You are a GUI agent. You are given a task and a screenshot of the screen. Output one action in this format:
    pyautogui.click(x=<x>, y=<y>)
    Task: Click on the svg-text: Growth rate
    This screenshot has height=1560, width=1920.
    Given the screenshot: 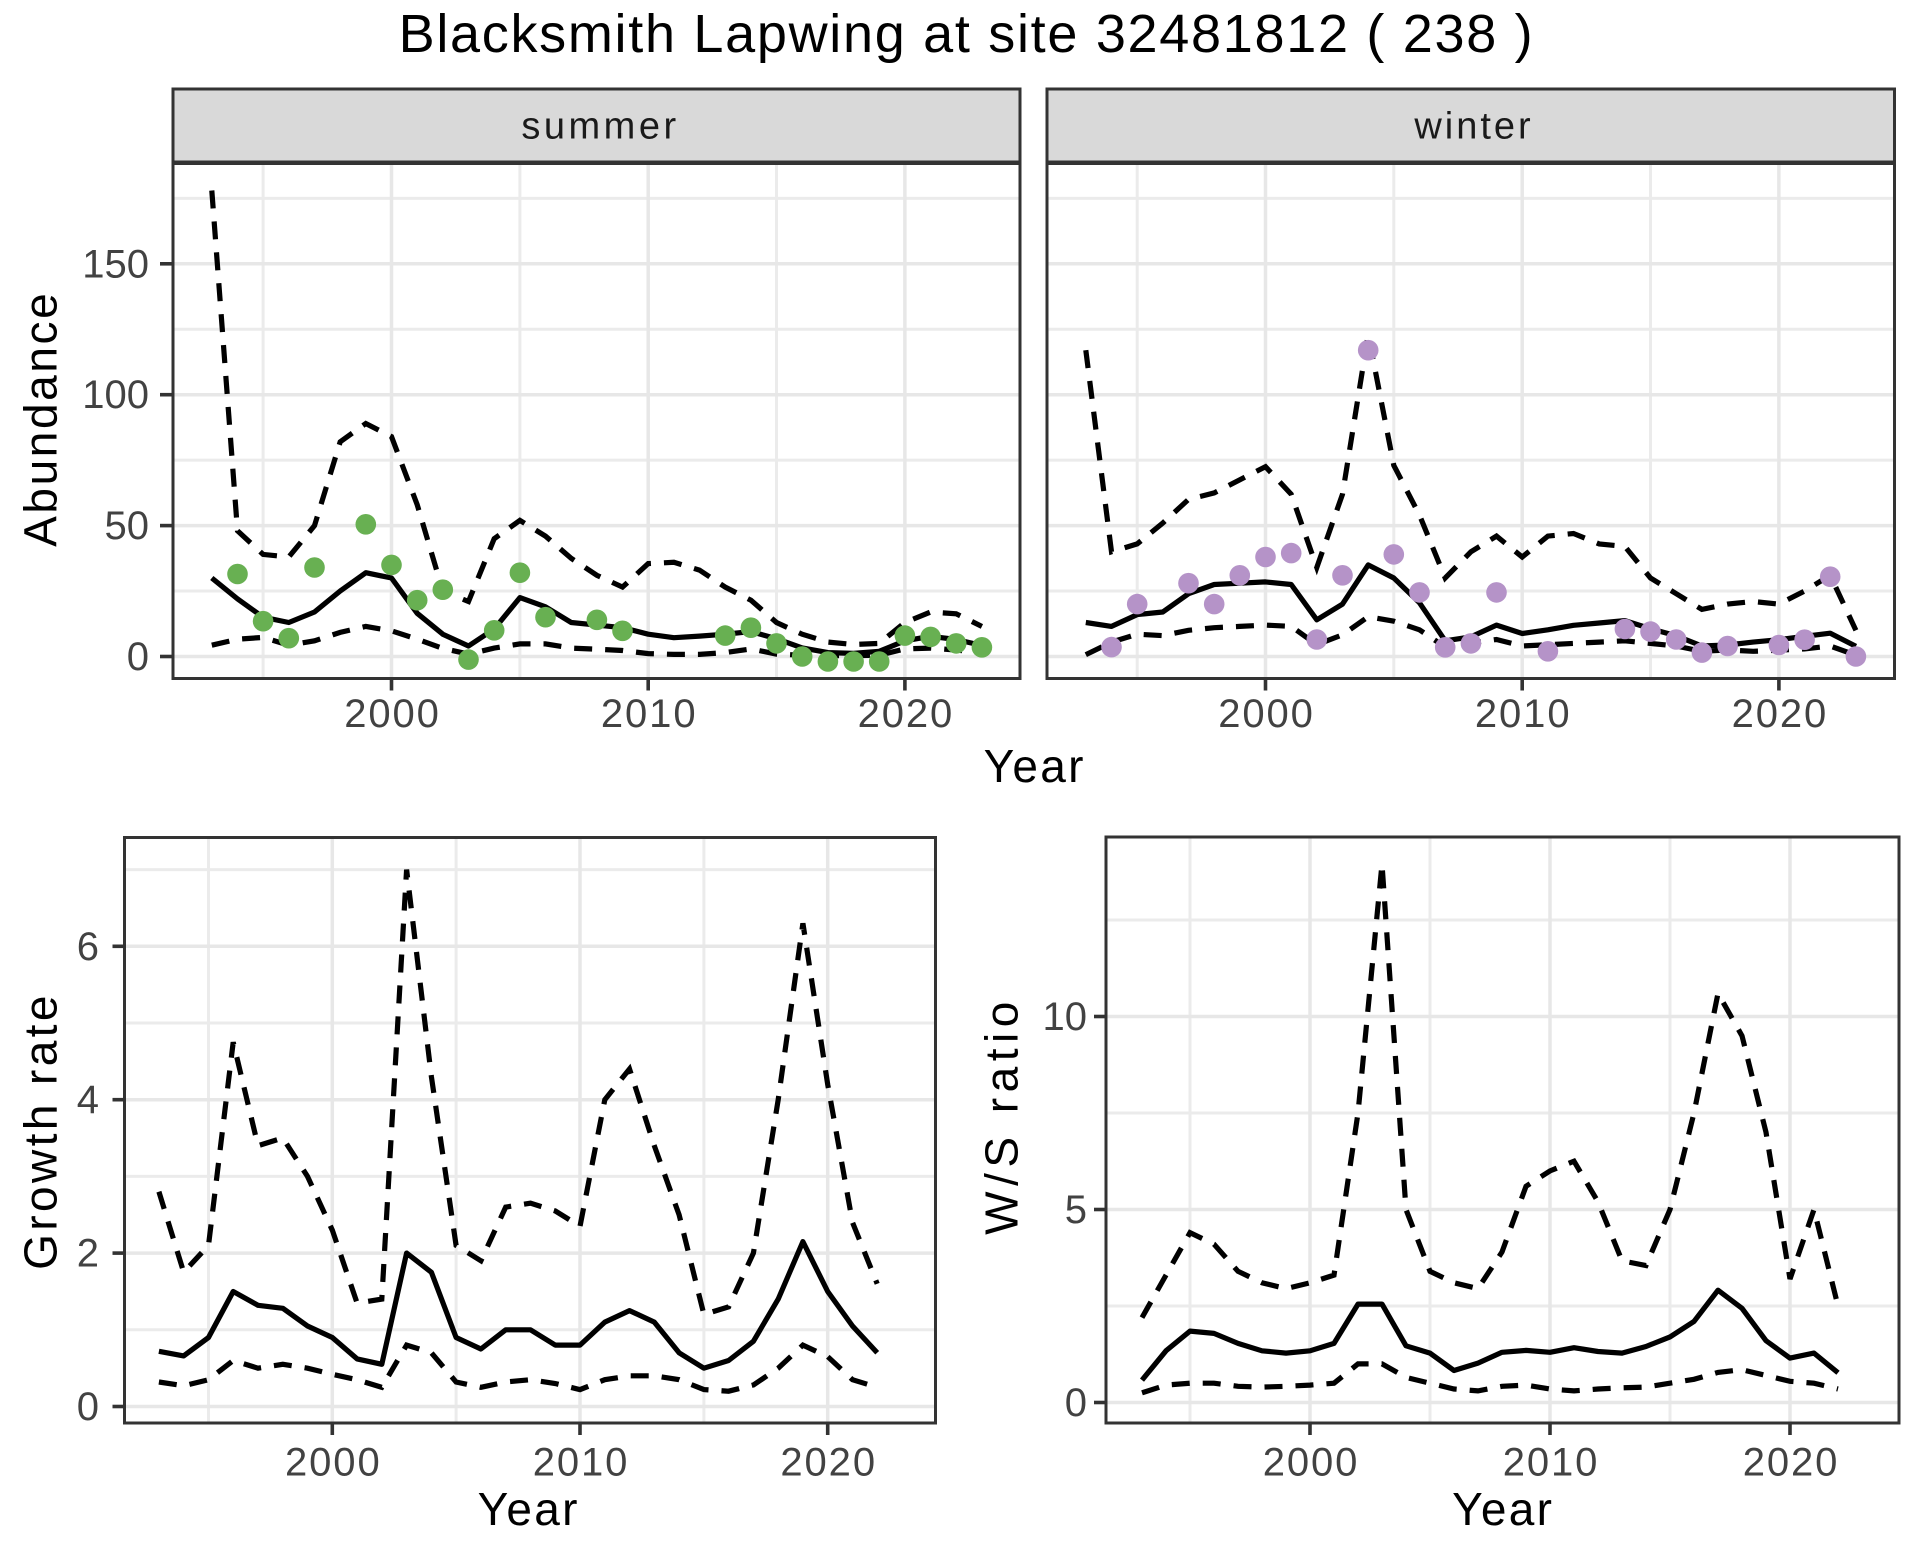 What is the action you would take?
    pyautogui.click(x=41, y=1131)
    